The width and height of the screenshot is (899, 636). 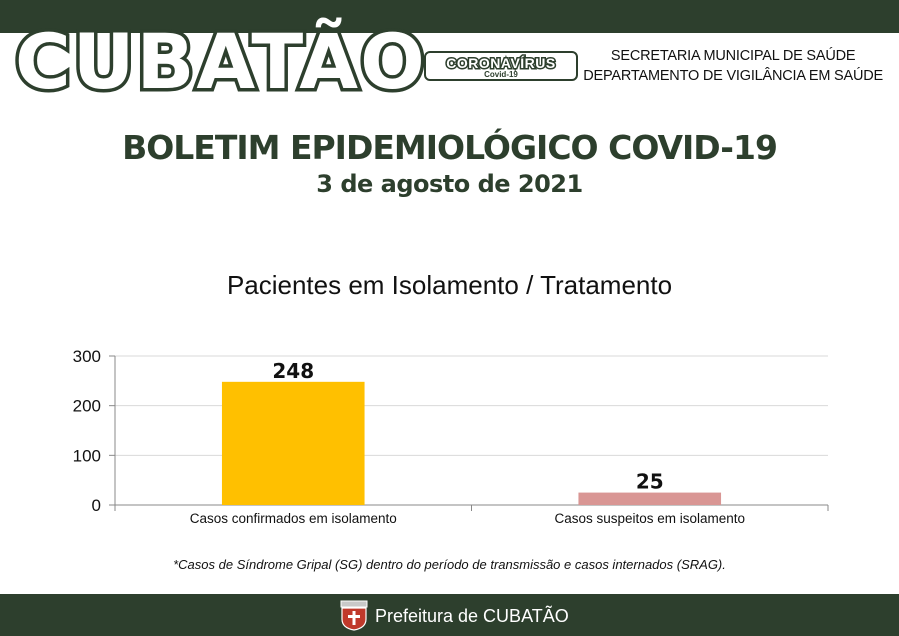 What do you see at coordinates (733, 56) in the screenshot?
I see `department-line-1: SECRETARIA MUNICIPAL DE SAÚDE` at bounding box center [733, 56].